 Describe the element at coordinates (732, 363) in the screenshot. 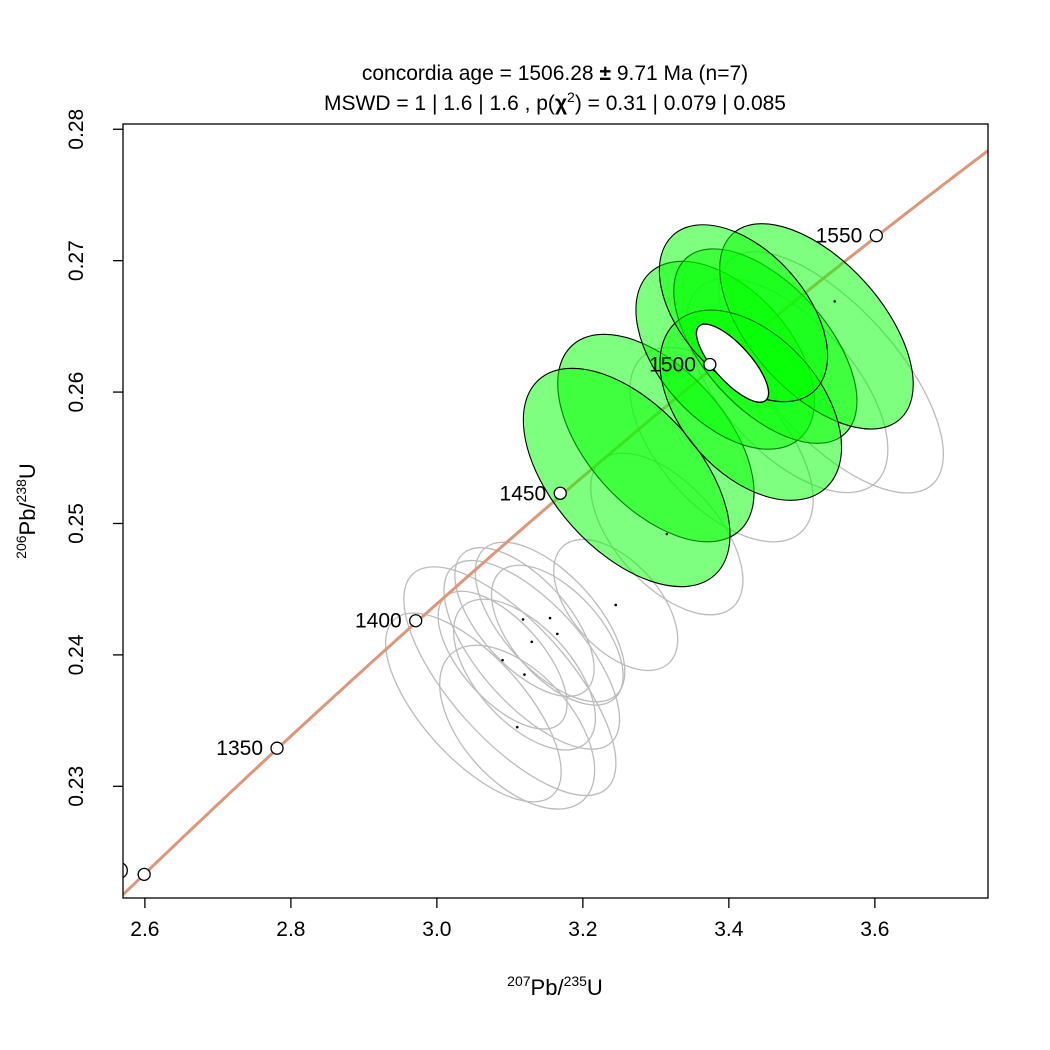

I see `concordia-age-ellipse` at that location.